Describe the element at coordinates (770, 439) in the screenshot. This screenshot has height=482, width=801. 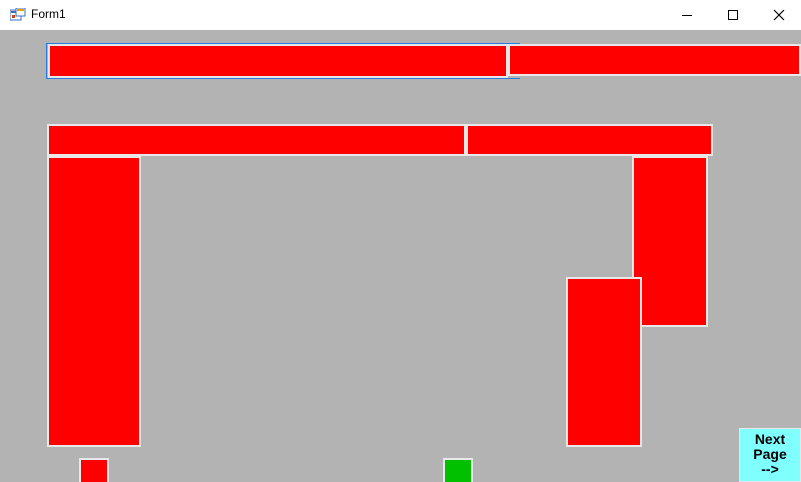
I see `next-page-label-line1: Next` at that location.